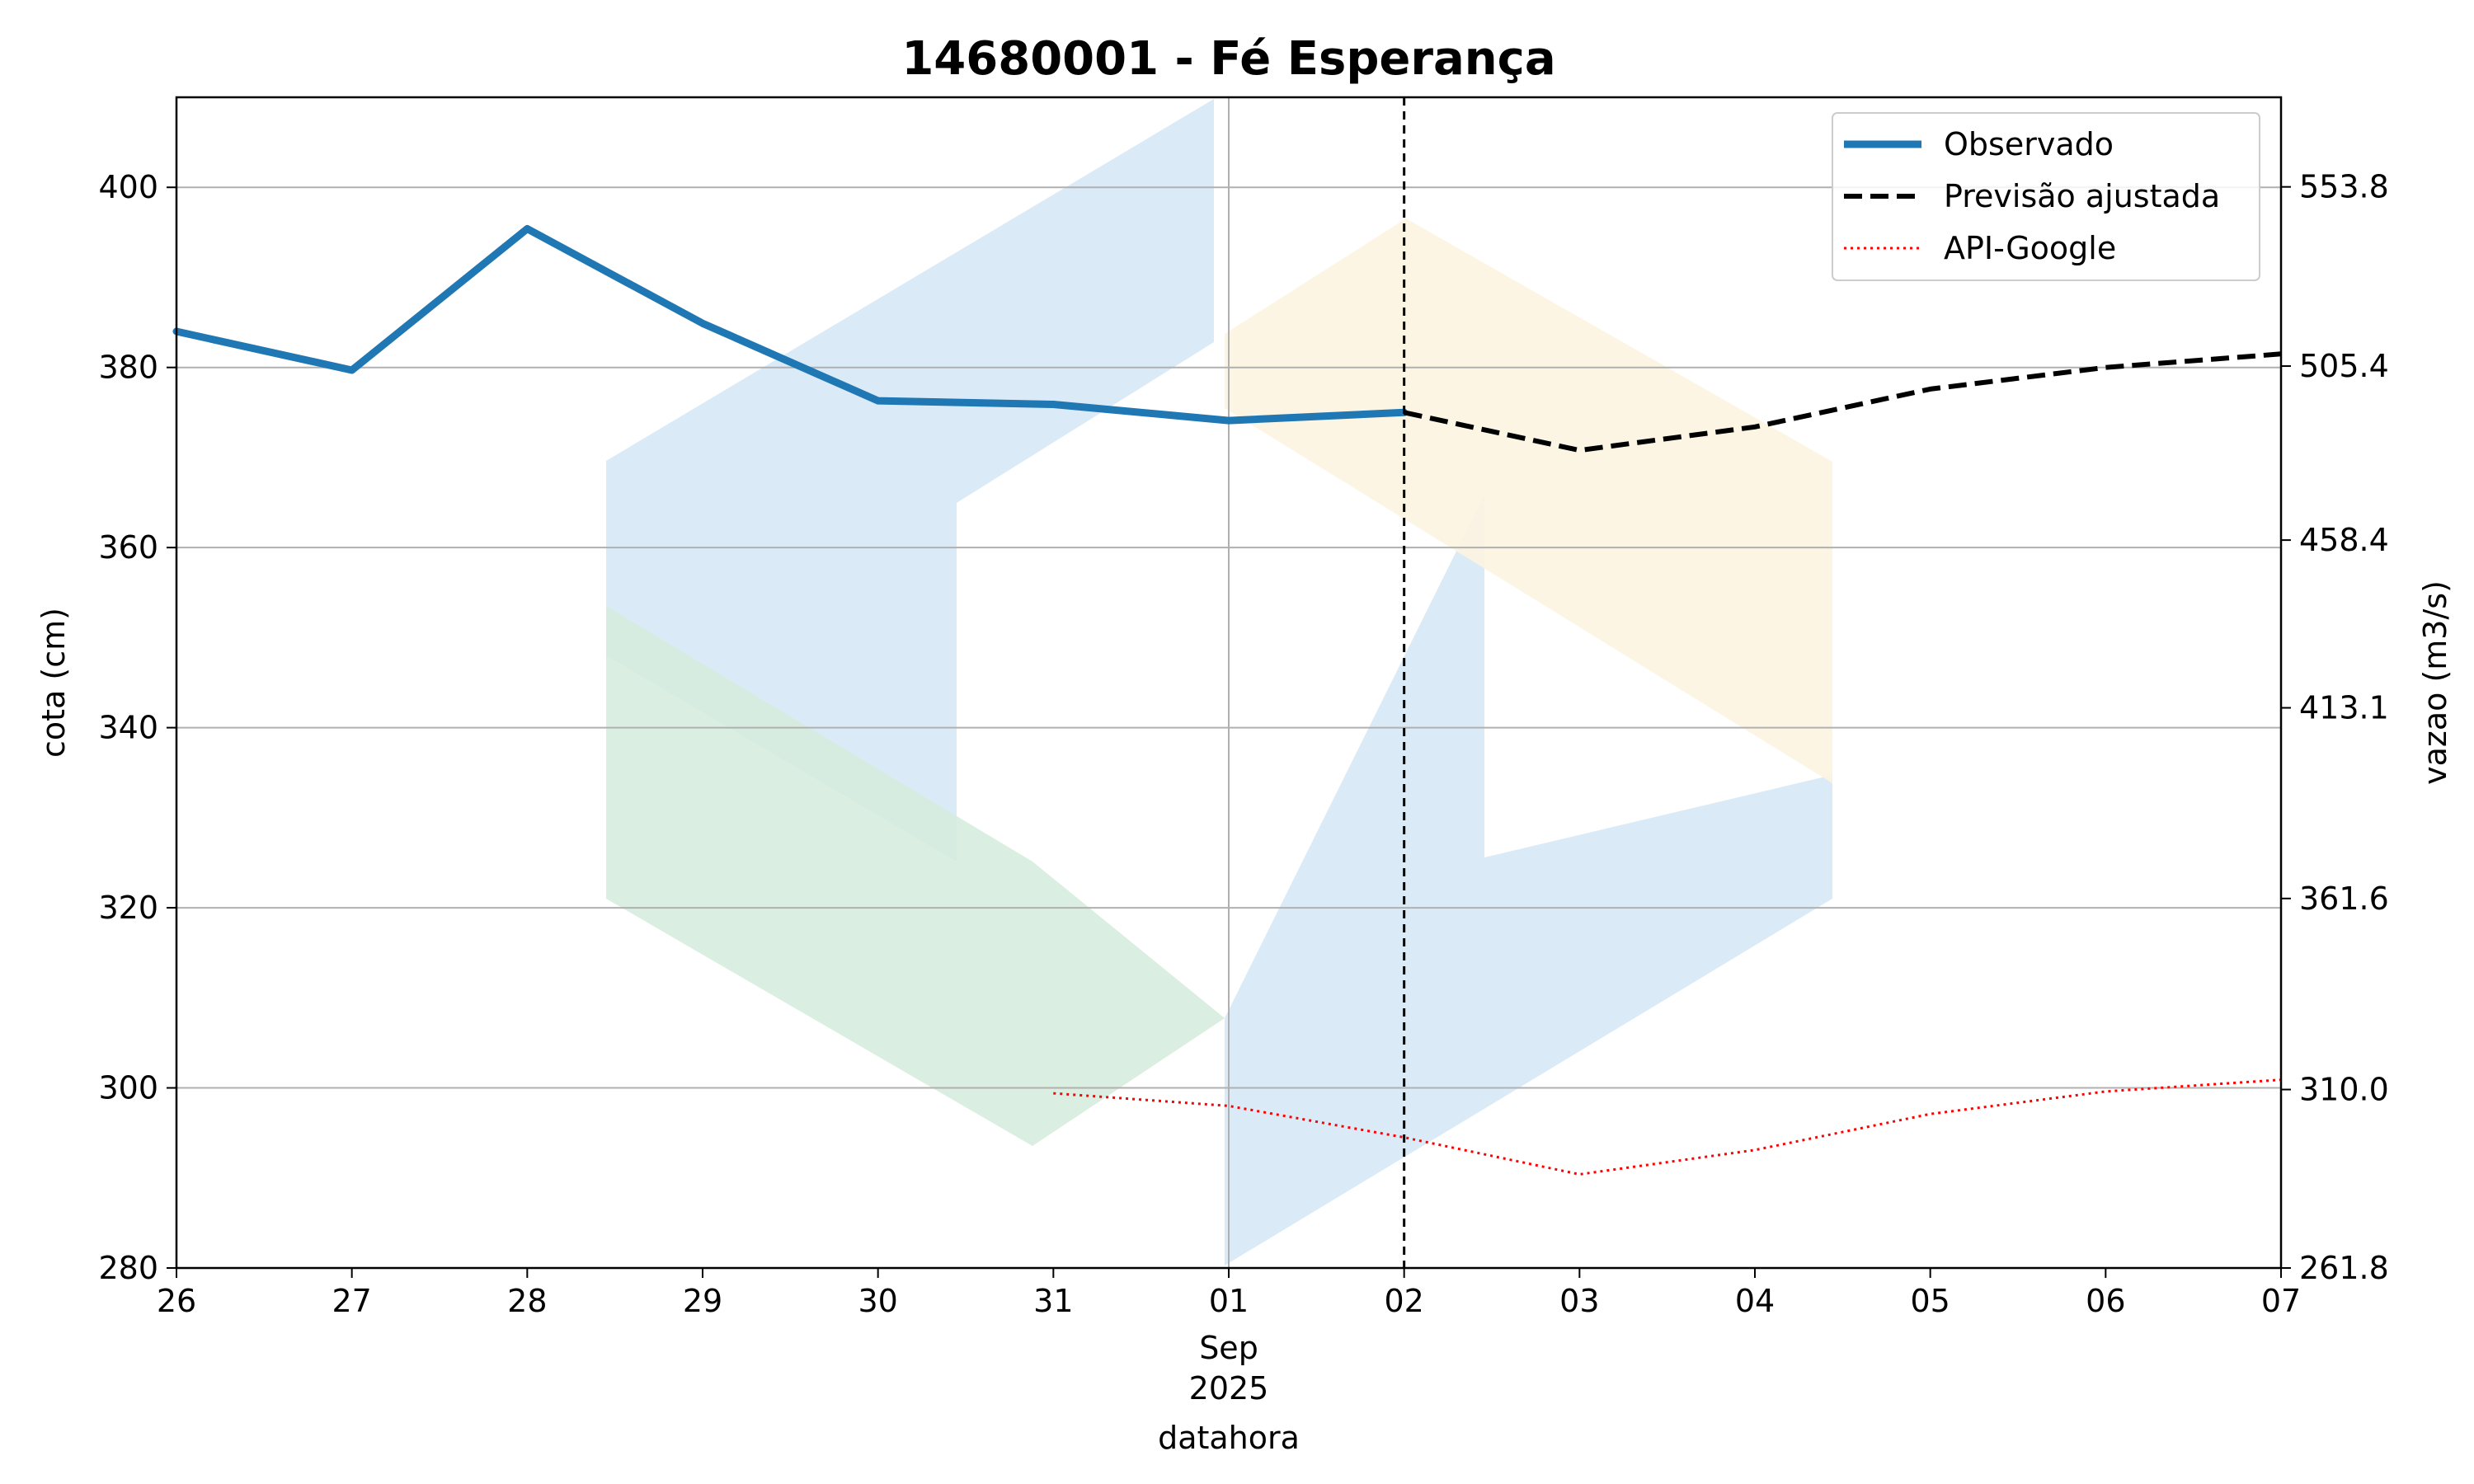 The width and height of the screenshot is (2474, 1484). Describe the element at coordinates (351, 1301) in the screenshot. I see `x-tick-label: 27` at that location.